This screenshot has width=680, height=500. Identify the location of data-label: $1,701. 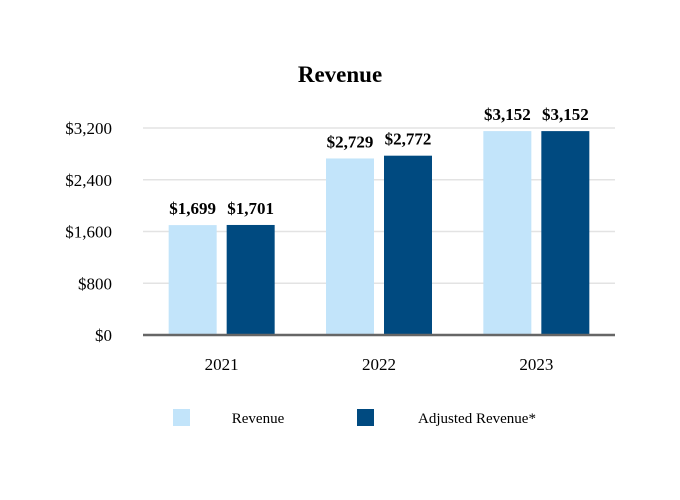
(250, 208).